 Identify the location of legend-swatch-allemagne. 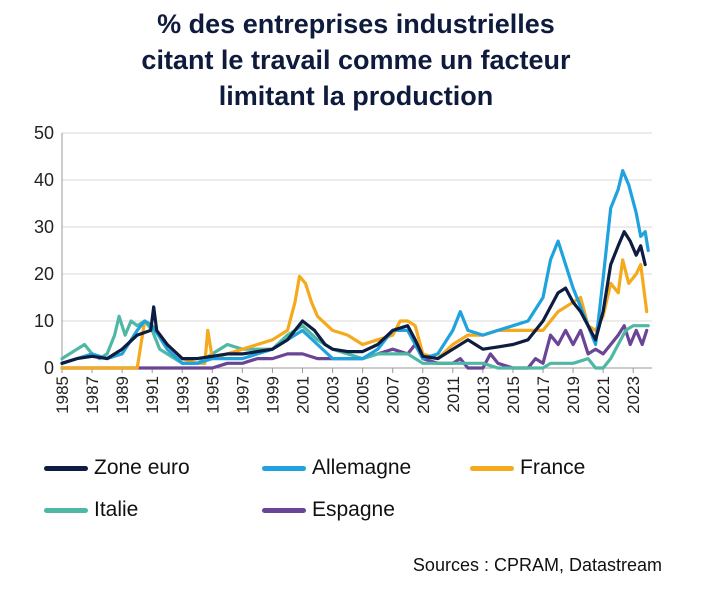
(284, 468).